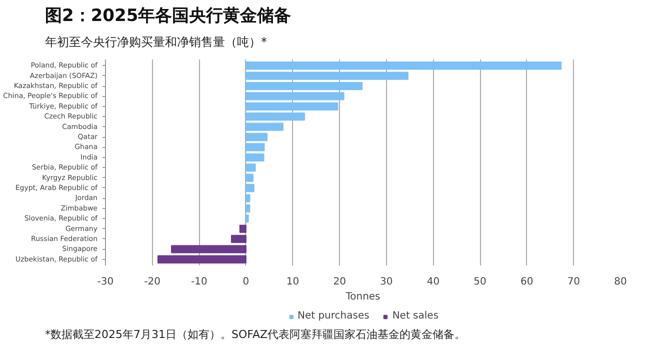  Describe the element at coordinates (620, 282) in the screenshot. I see `x-tick-label: 80` at that location.